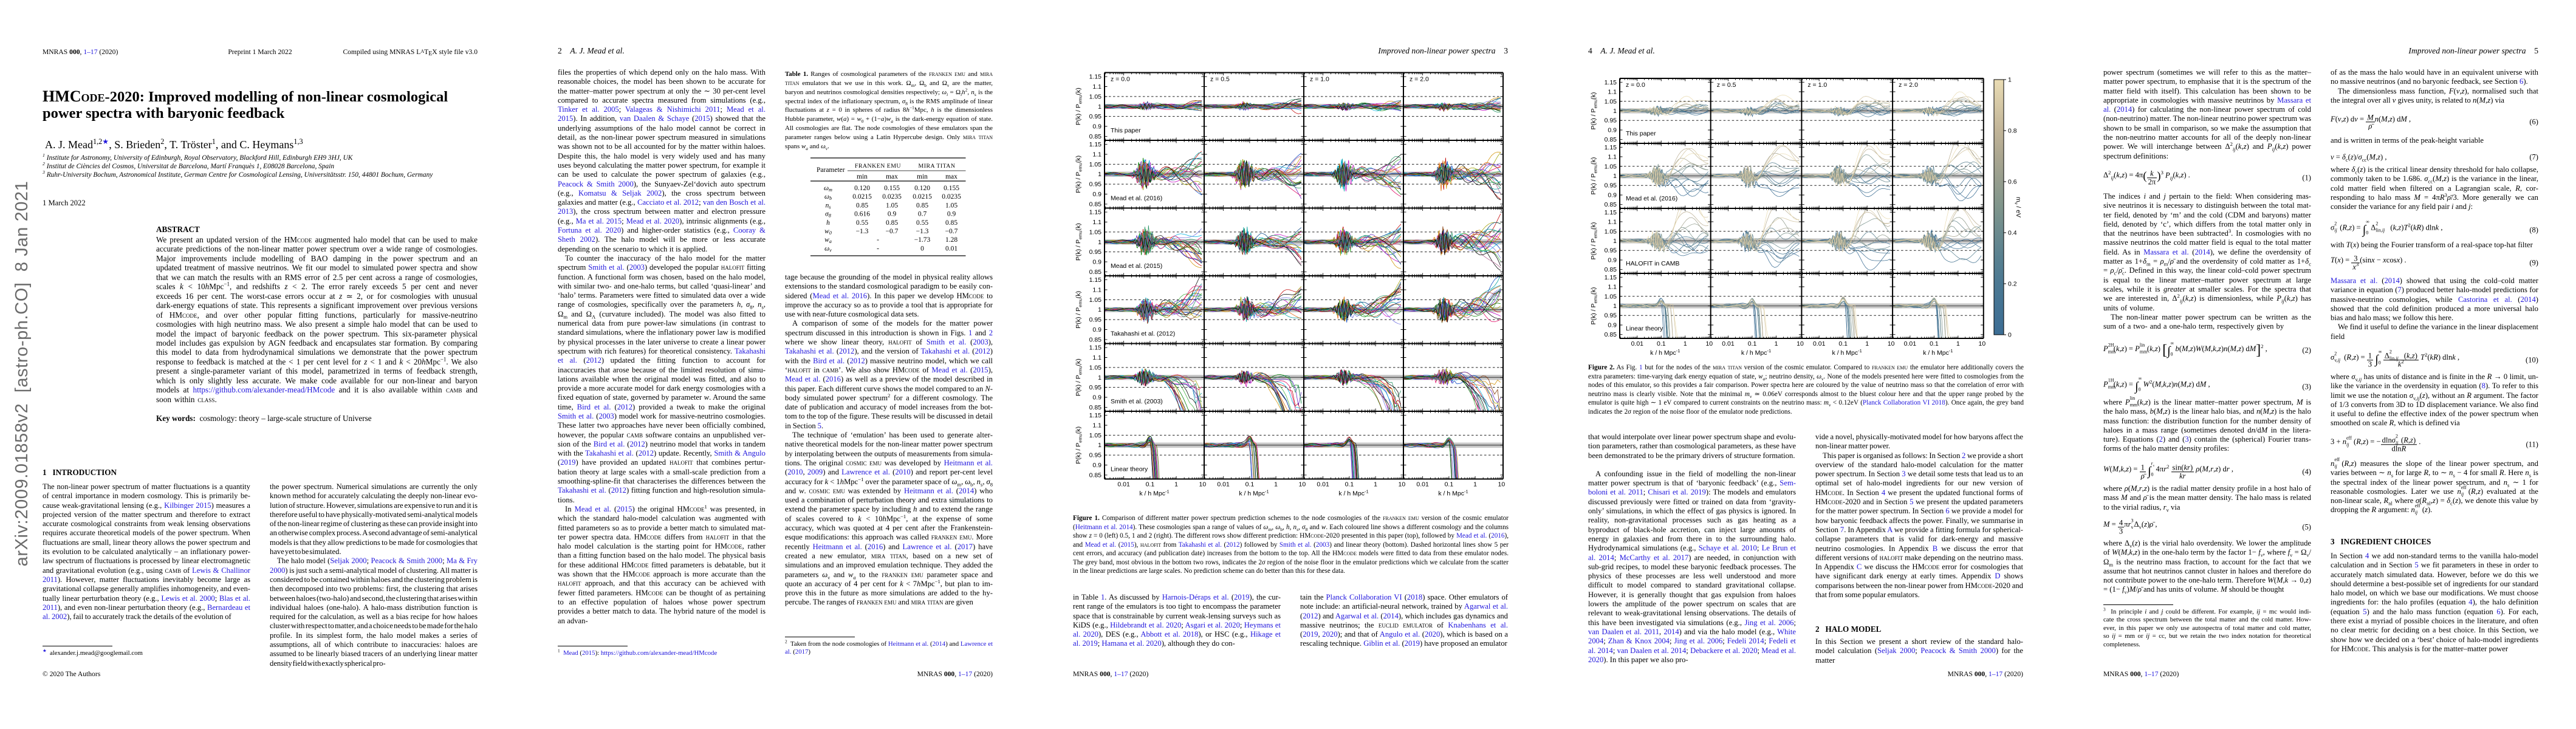  What do you see at coordinates (1137, 402) in the screenshot?
I see `svg-text: Smith et al. (2003)` at bounding box center [1137, 402].